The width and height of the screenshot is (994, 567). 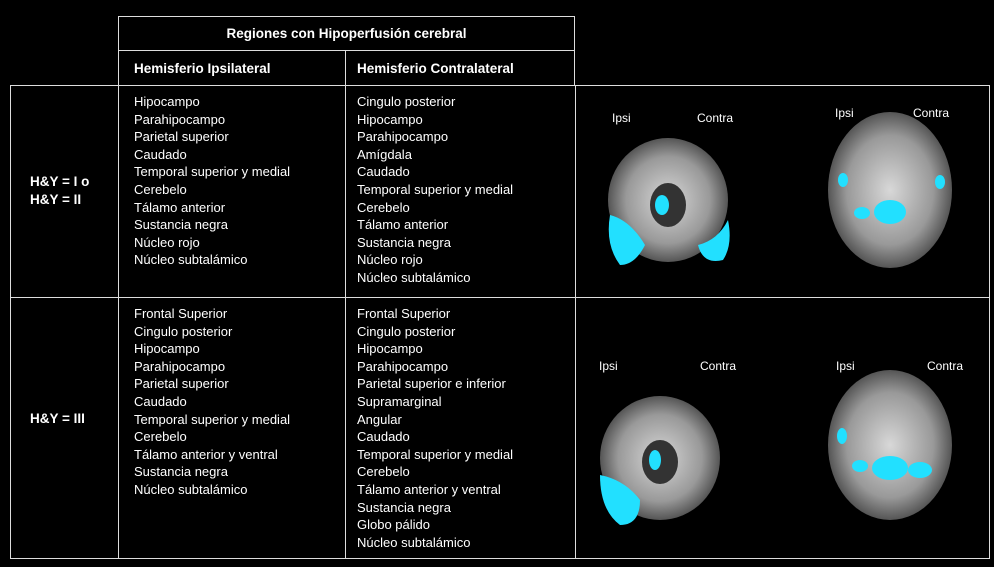 I want to click on region: Amígdala, so click(x=384, y=154).